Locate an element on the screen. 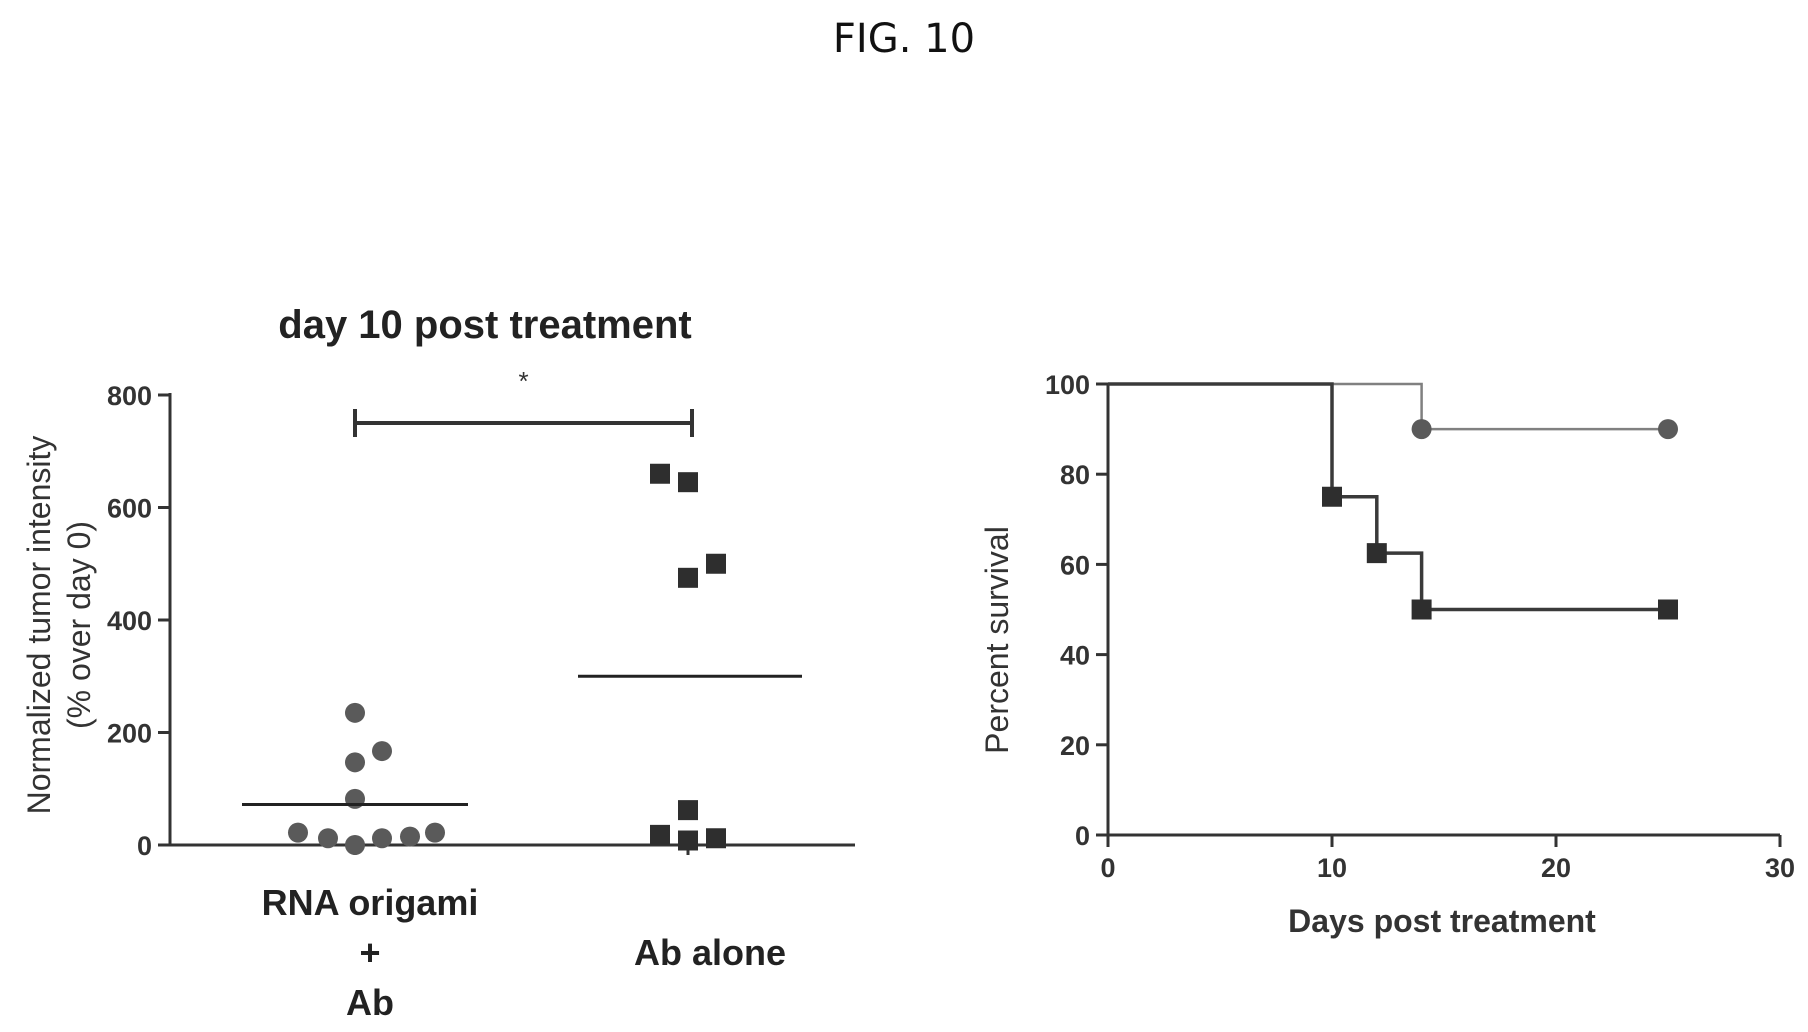 The image size is (1808, 1032). survival-line-circle is located at coordinates (1388, 406).